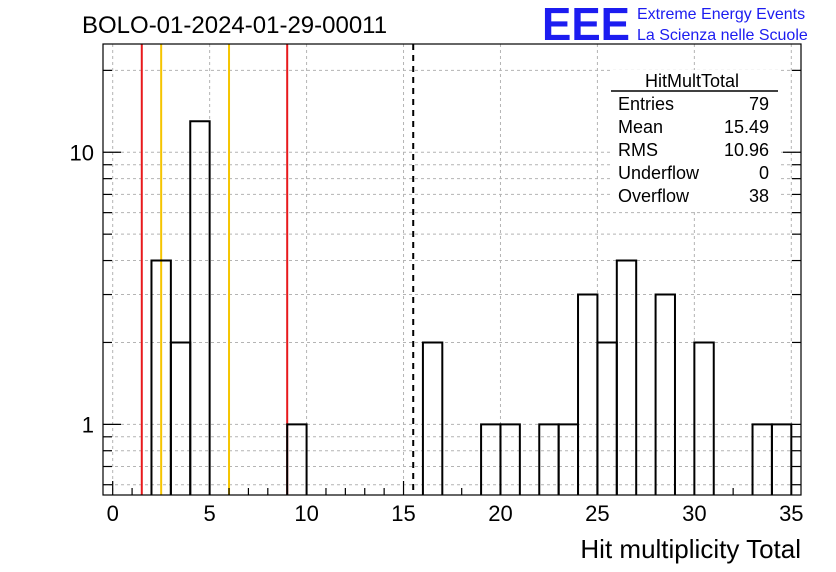  What do you see at coordinates (234, 25) in the screenshot?
I see `chart-title: BOLO-01-2024-01-29-00011` at bounding box center [234, 25].